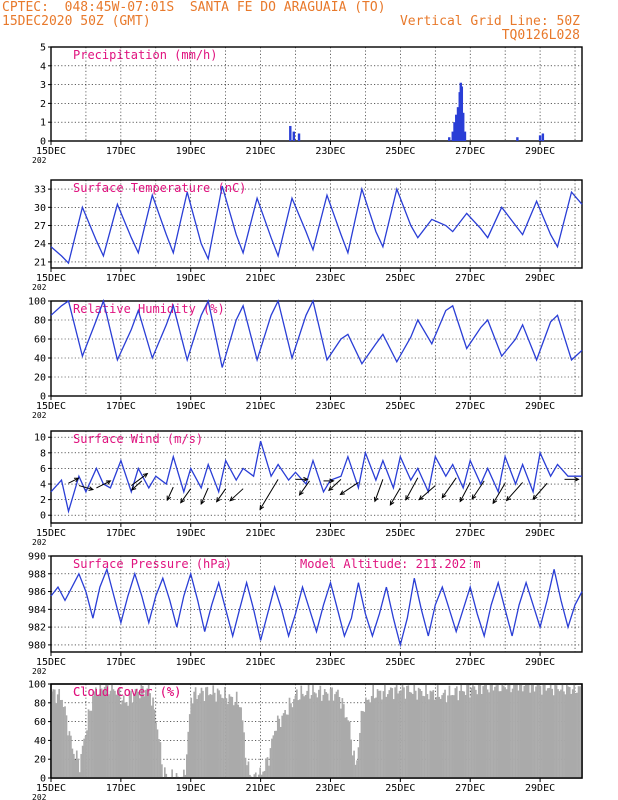  What do you see at coordinates (400, 151) in the screenshot?
I see `x-tick-label-precipitation: 25DEC` at bounding box center [400, 151].